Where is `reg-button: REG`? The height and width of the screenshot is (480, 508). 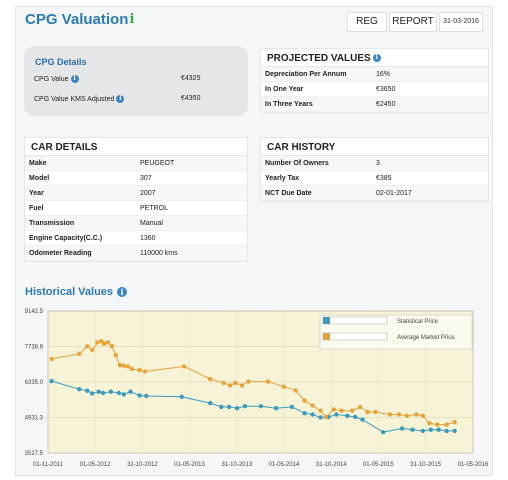 reg-button: REG is located at coordinates (367, 22).